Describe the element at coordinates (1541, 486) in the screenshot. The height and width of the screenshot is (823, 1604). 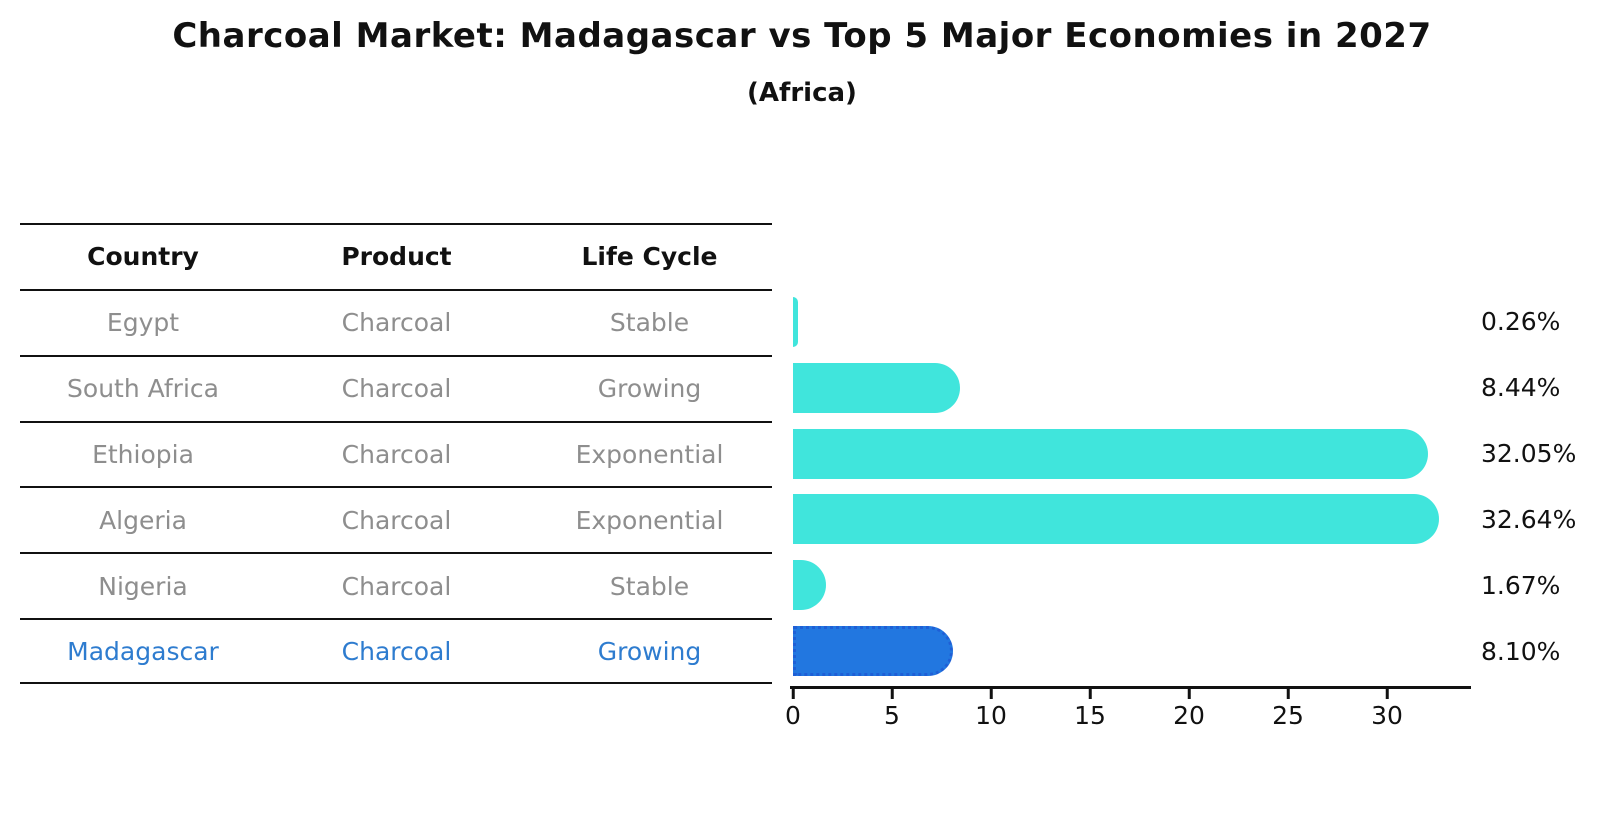
I see `value-labels: 0.26% 8.44% 32.05% 32.64% 1.67% 8.10%` at that location.